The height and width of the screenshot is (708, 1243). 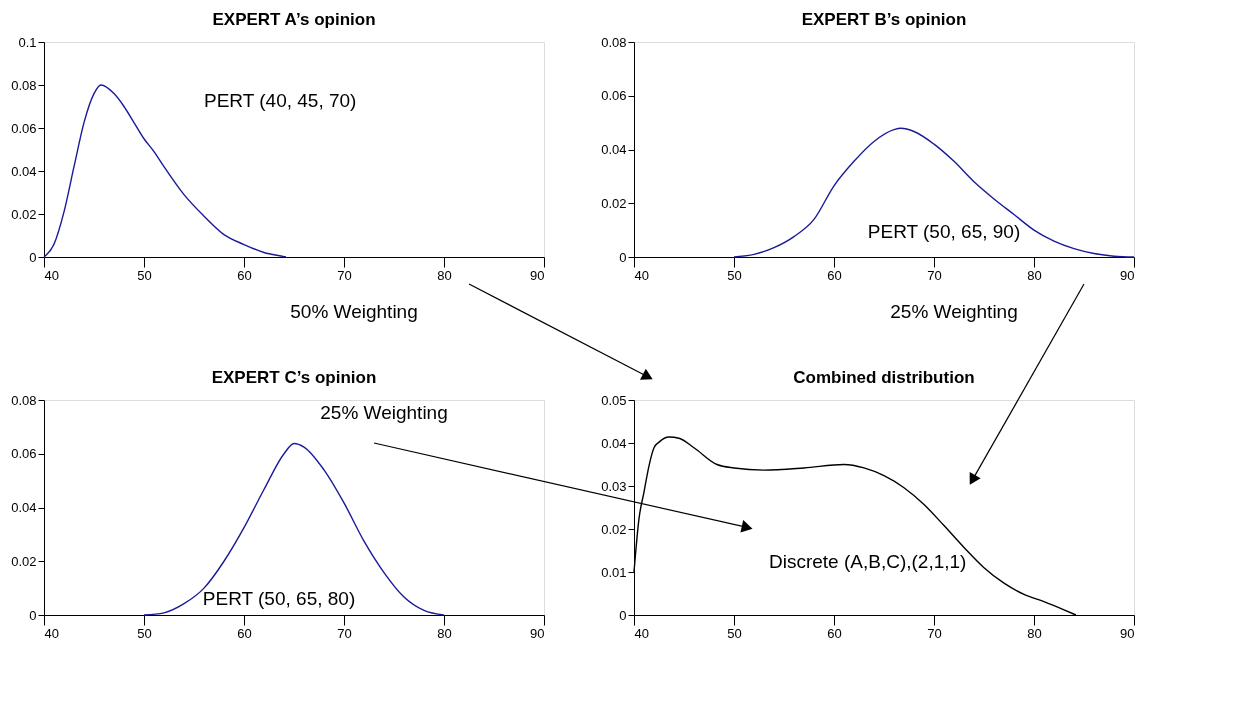 What do you see at coordinates (884, 19) in the screenshot?
I see `chart-title: EXPERT B’s opinion` at bounding box center [884, 19].